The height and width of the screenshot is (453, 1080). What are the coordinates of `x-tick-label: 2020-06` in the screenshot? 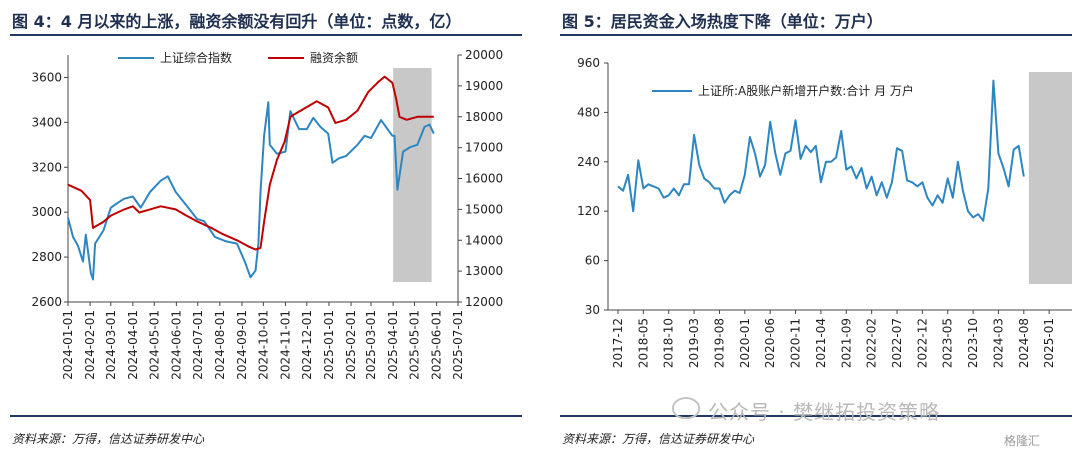 It's located at (770, 343).